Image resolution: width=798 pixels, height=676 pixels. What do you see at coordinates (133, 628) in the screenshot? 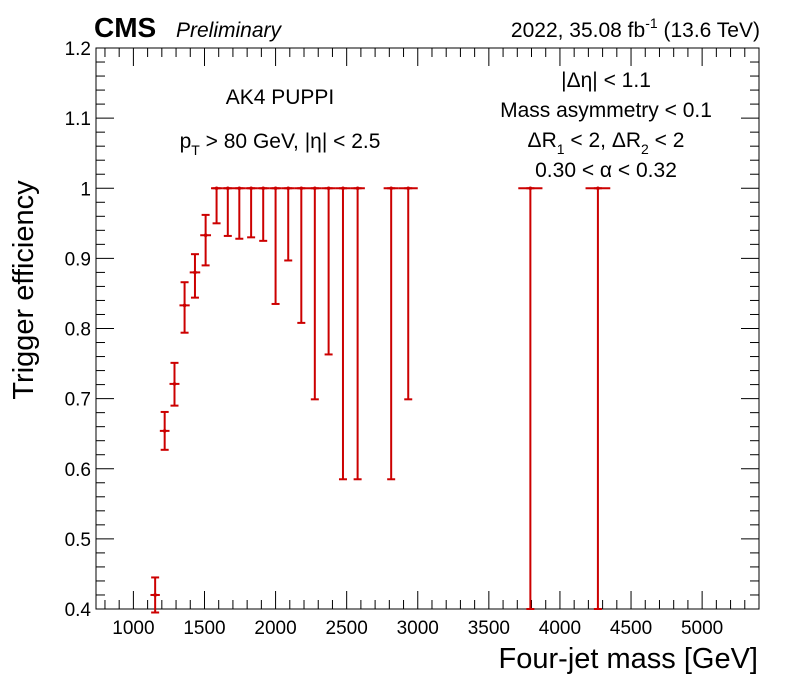
I see `x-tick-label: 1000` at bounding box center [133, 628].